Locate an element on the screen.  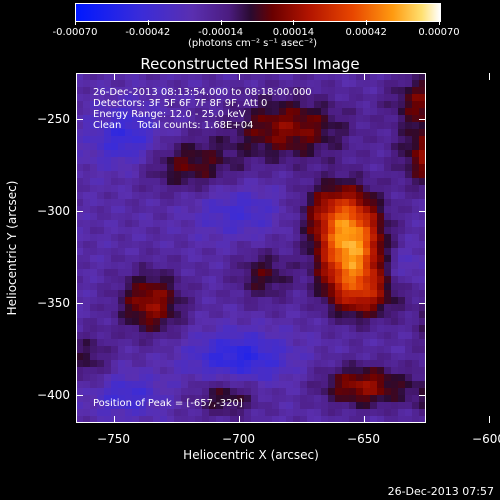
chart-title: Reconstructed RHESSI Image is located at coordinates (250, 64).